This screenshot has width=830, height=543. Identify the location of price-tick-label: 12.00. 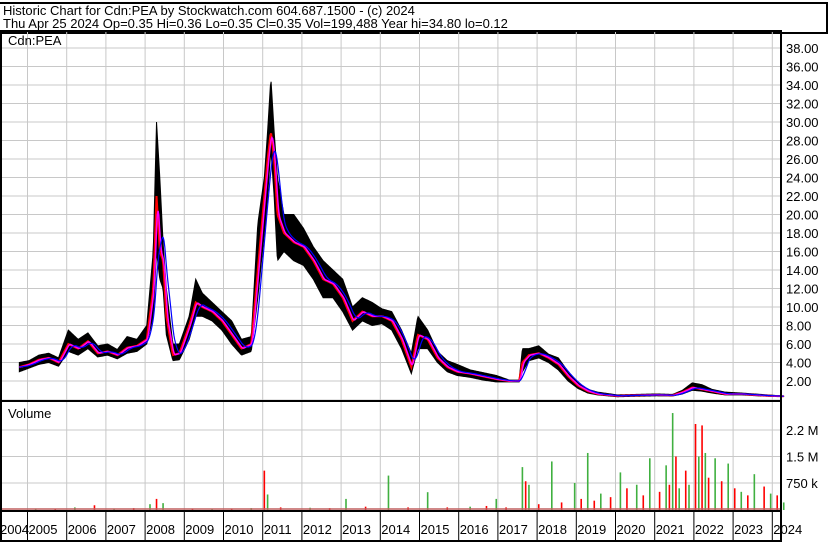
(802, 289).